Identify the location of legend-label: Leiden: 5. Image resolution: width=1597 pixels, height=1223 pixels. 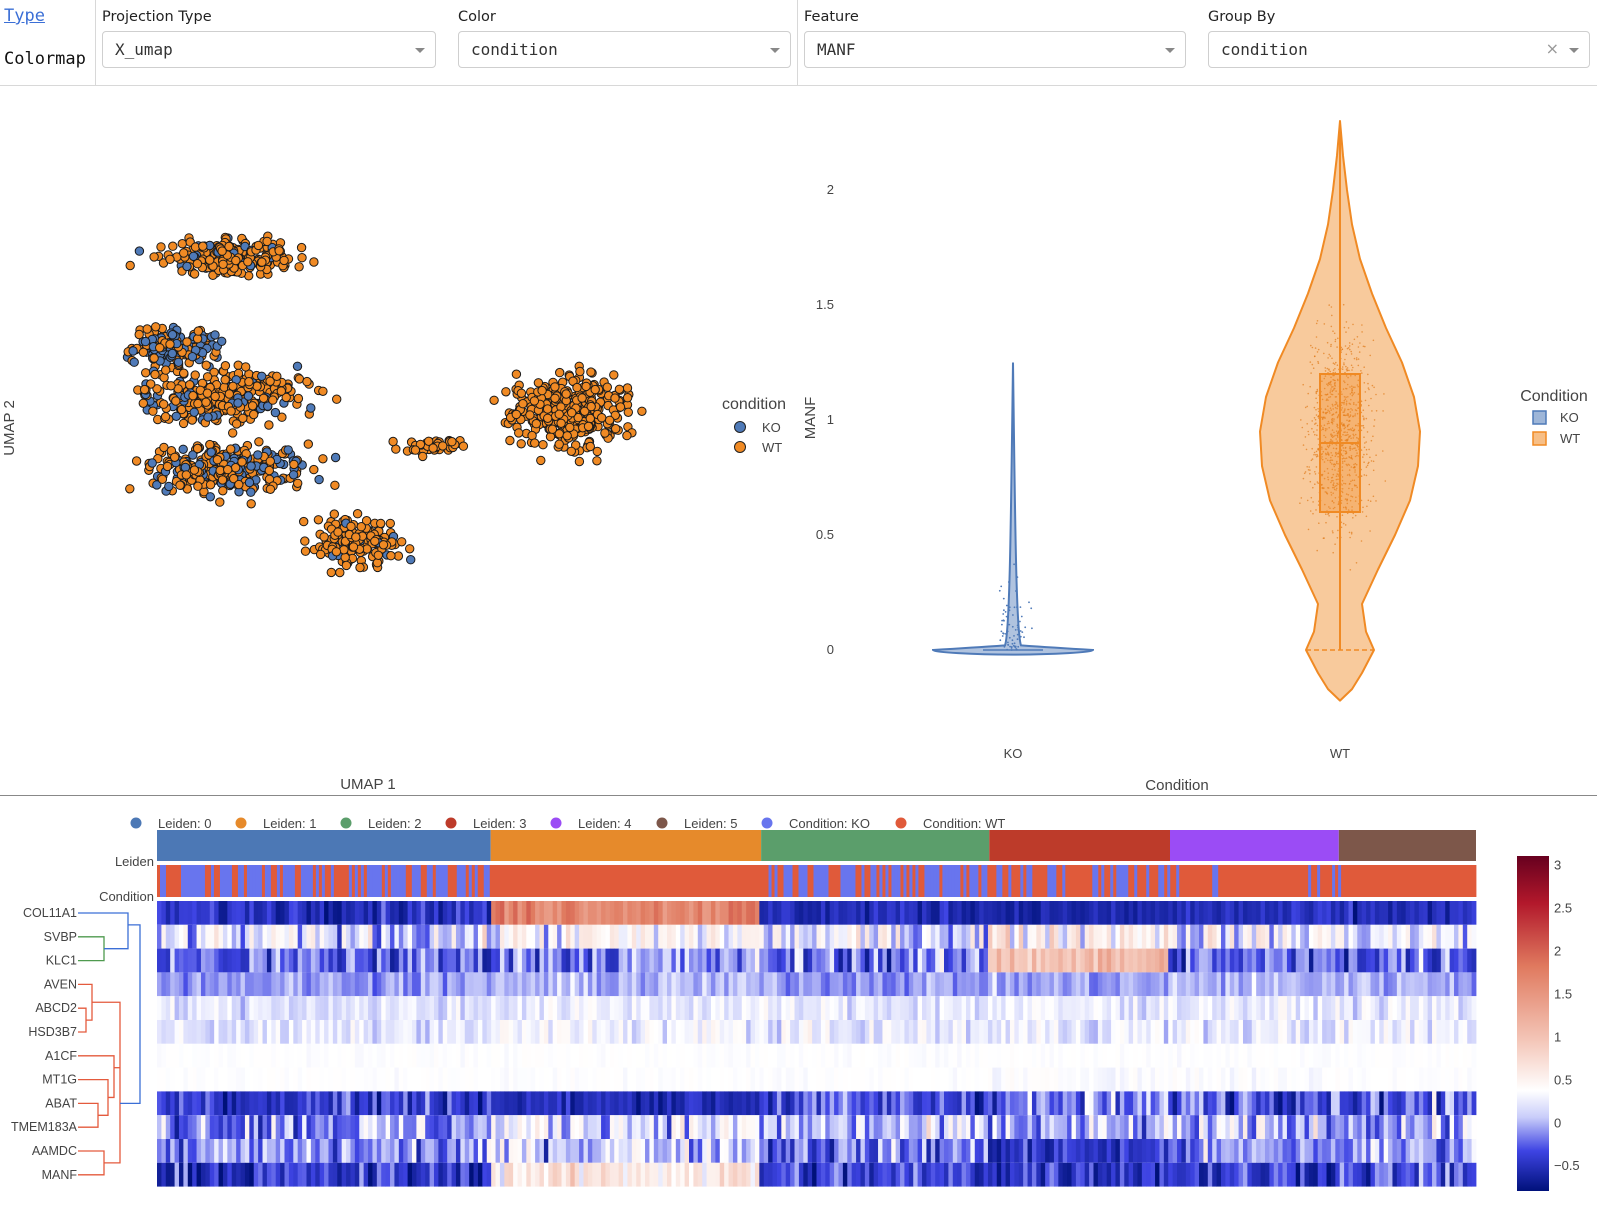
(711, 823).